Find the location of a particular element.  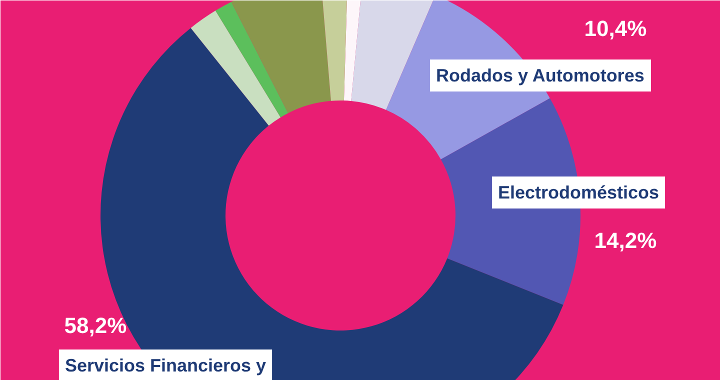

data-label: 14,2% is located at coordinates (625, 240).